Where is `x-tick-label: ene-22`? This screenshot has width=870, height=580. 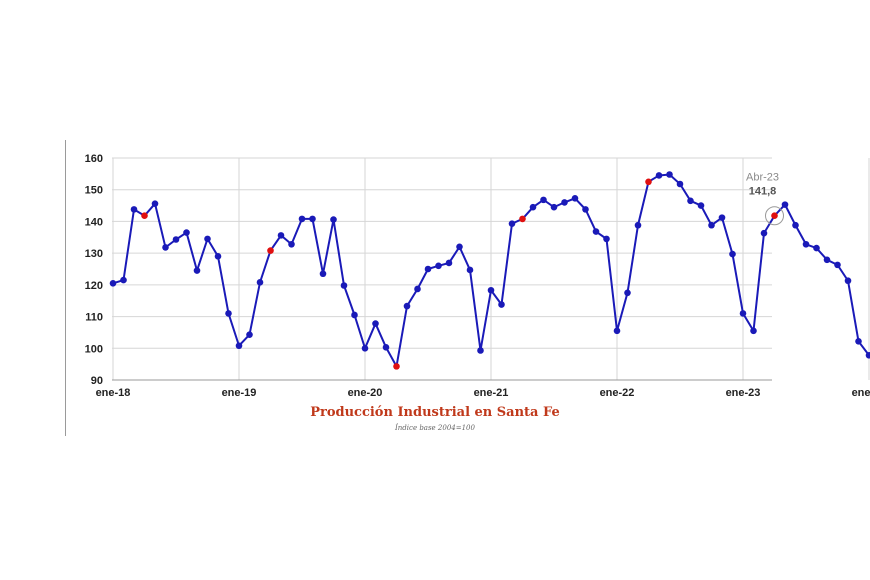
x-tick-label: ene-22 is located at coordinates (617, 393).